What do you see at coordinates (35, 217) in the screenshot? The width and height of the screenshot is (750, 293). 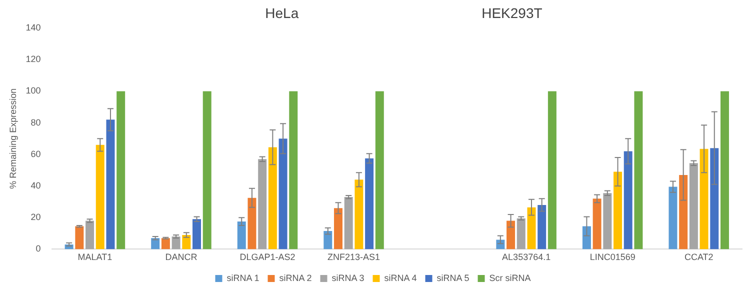 I see `y-tick-label: 20` at bounding box center [35, 217].